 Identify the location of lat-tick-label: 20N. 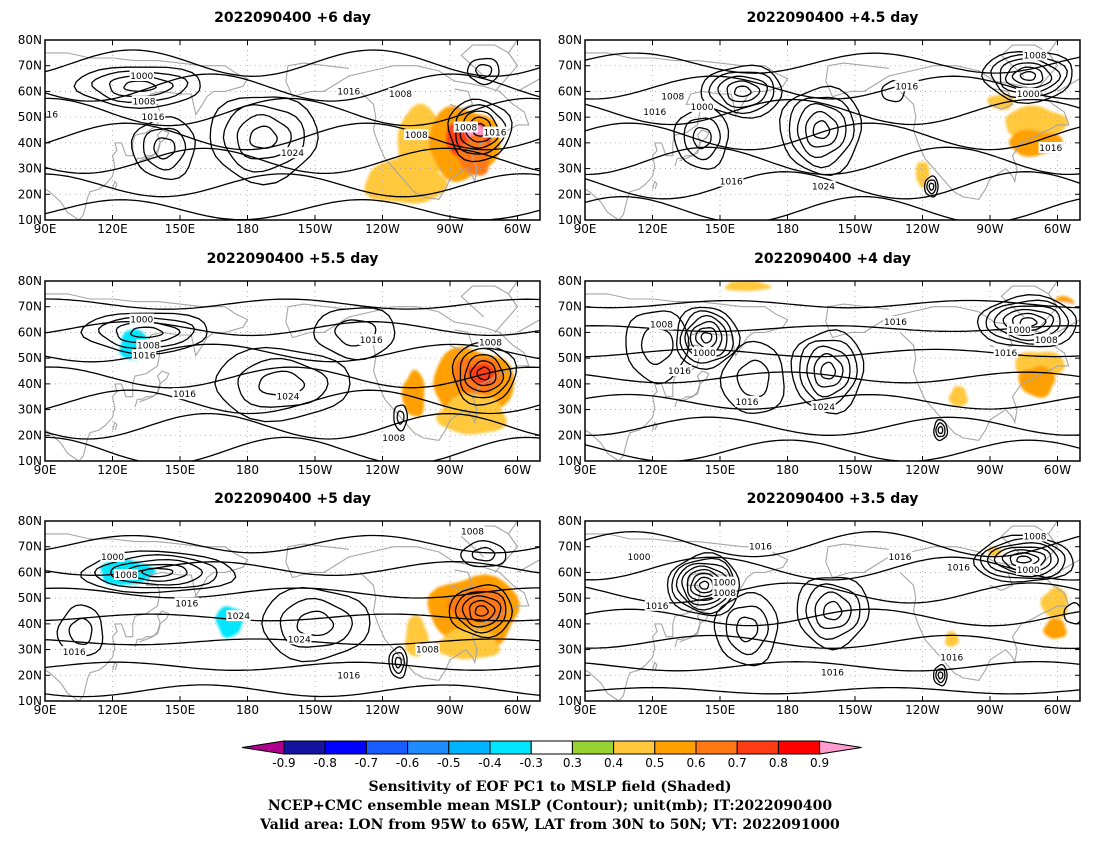
(570, 194).